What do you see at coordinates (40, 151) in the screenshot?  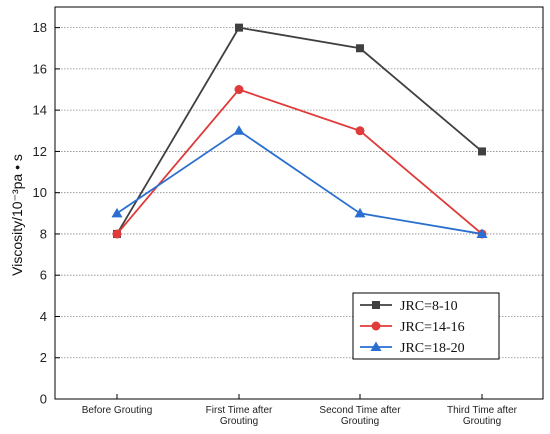 I see `y-tick-label: 12` at bounding box center [40, 151].